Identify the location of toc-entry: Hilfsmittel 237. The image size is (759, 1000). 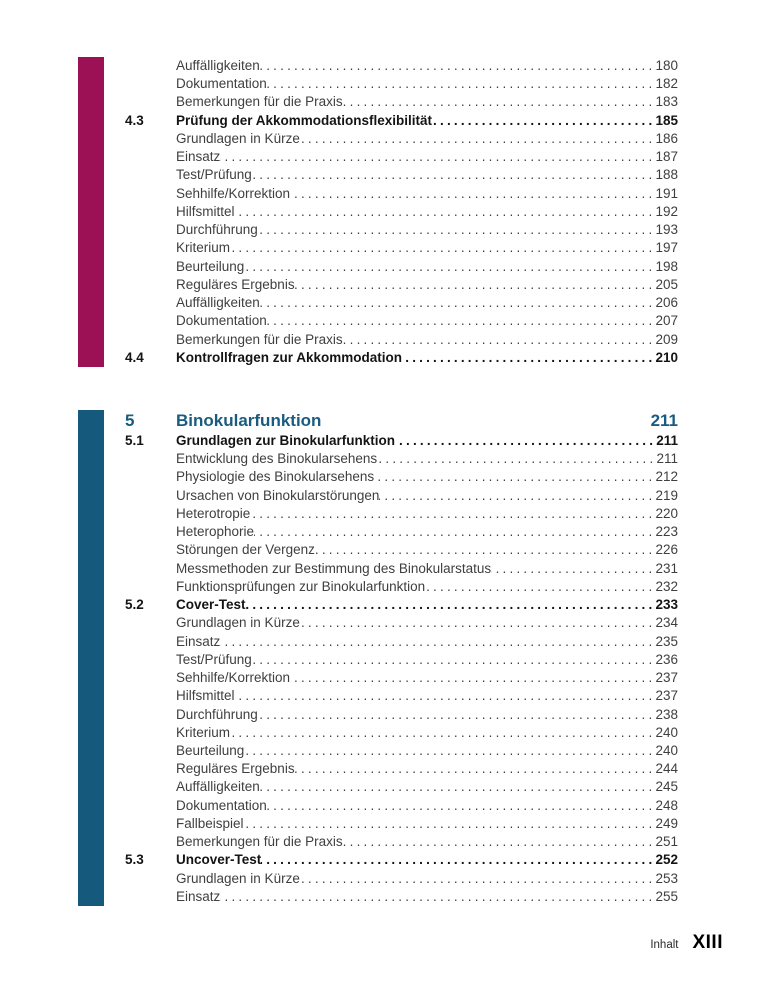
(401, 696).